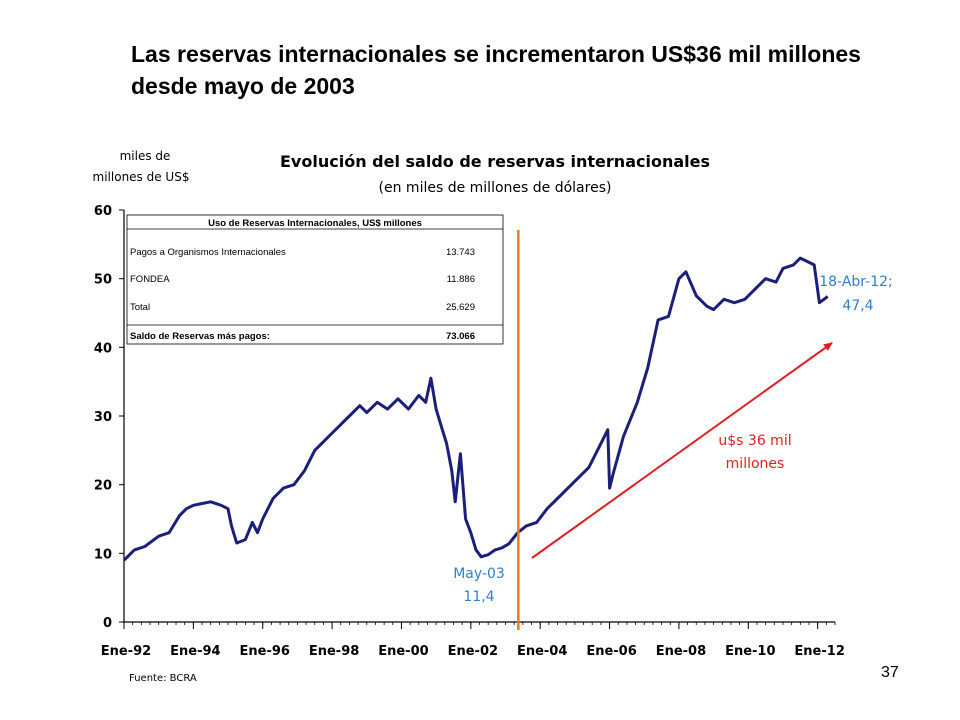  I want to click on inset-table-border, so click(315, 279).